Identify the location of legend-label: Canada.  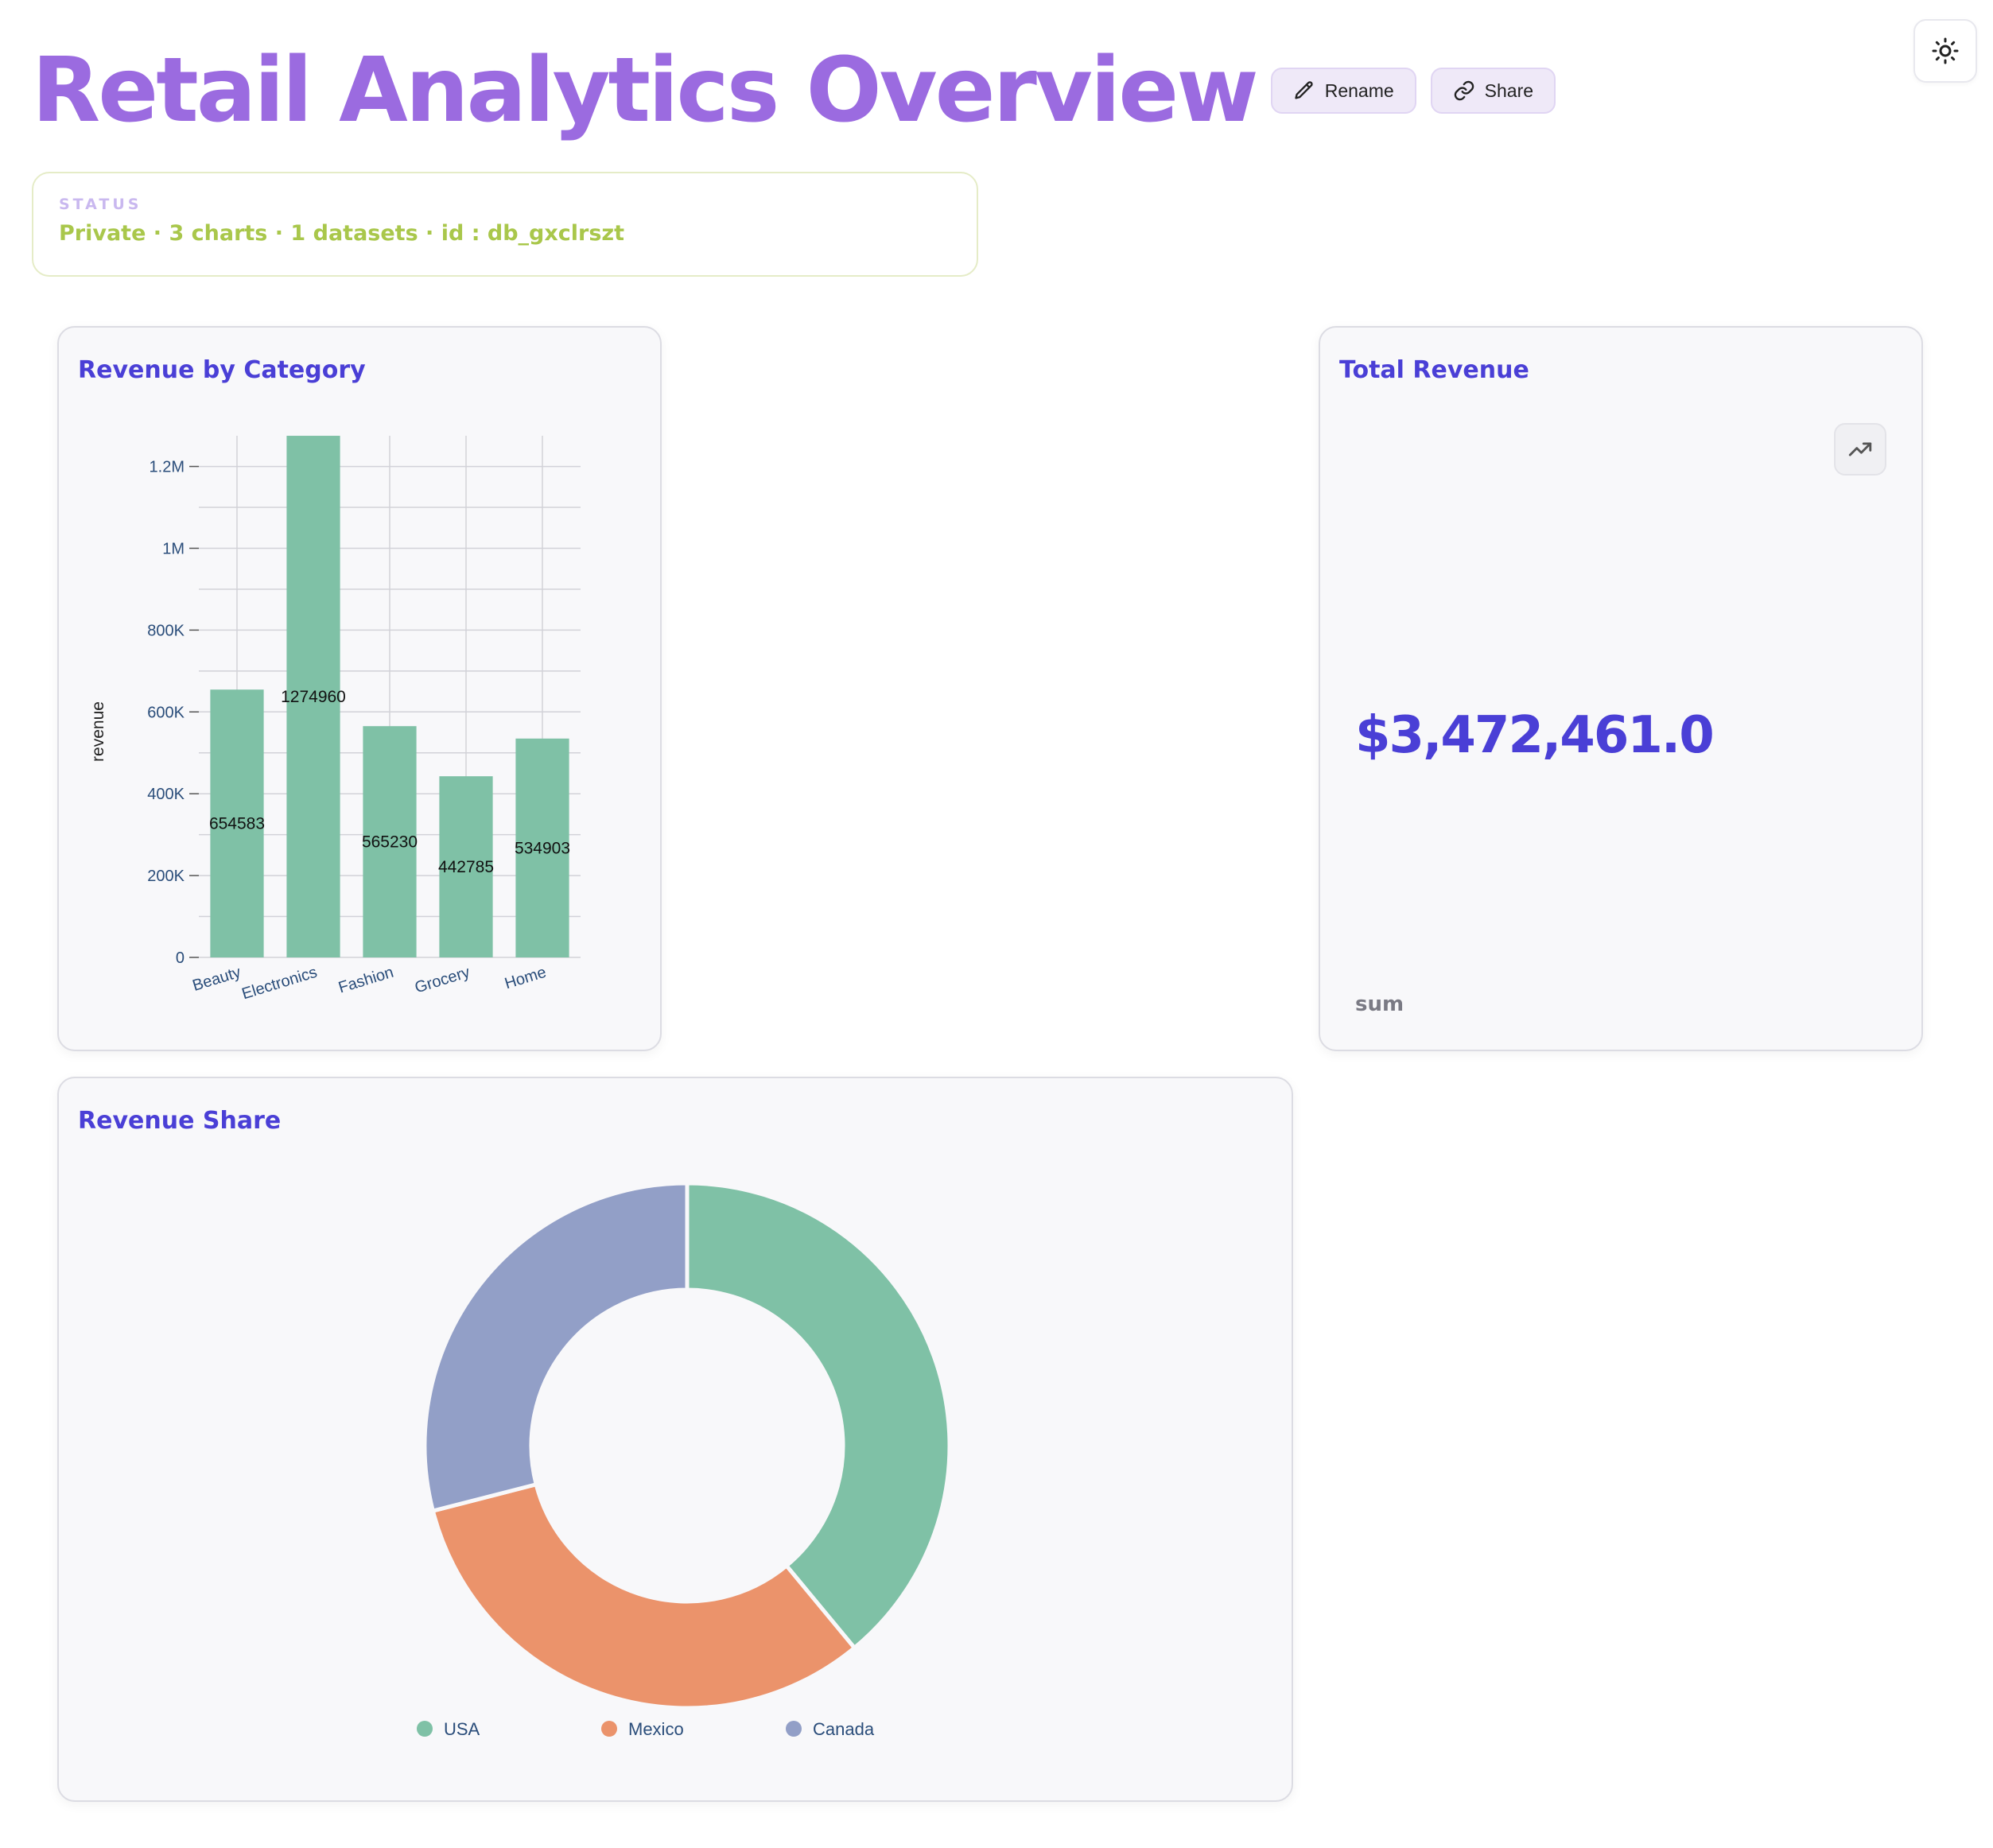
(844, 1729).